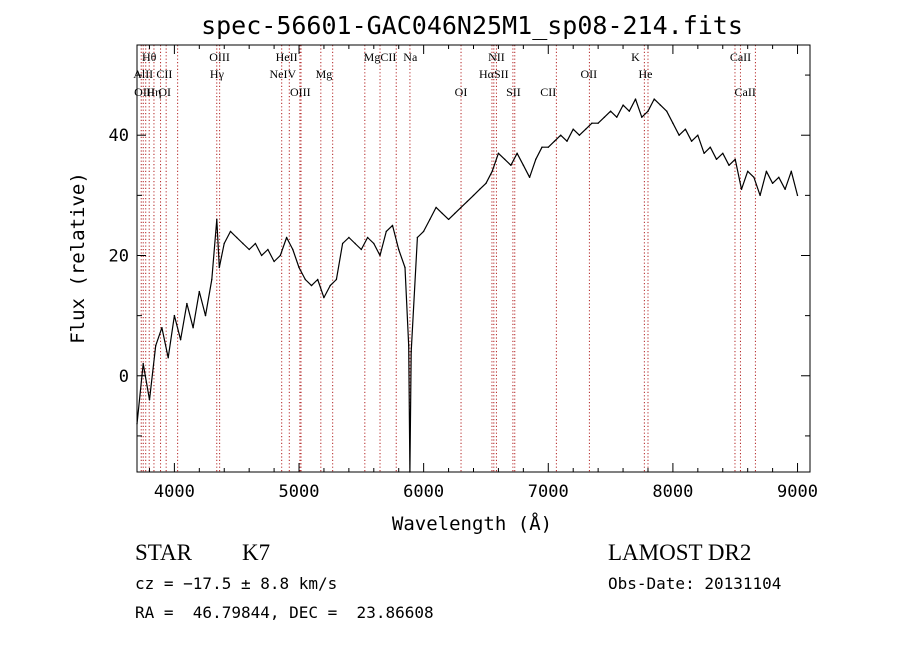 Image resolution: width=900 pixels, height=649 pixels. I want to click on x-axis-label: Wavelength (Å), so click(472, 523).